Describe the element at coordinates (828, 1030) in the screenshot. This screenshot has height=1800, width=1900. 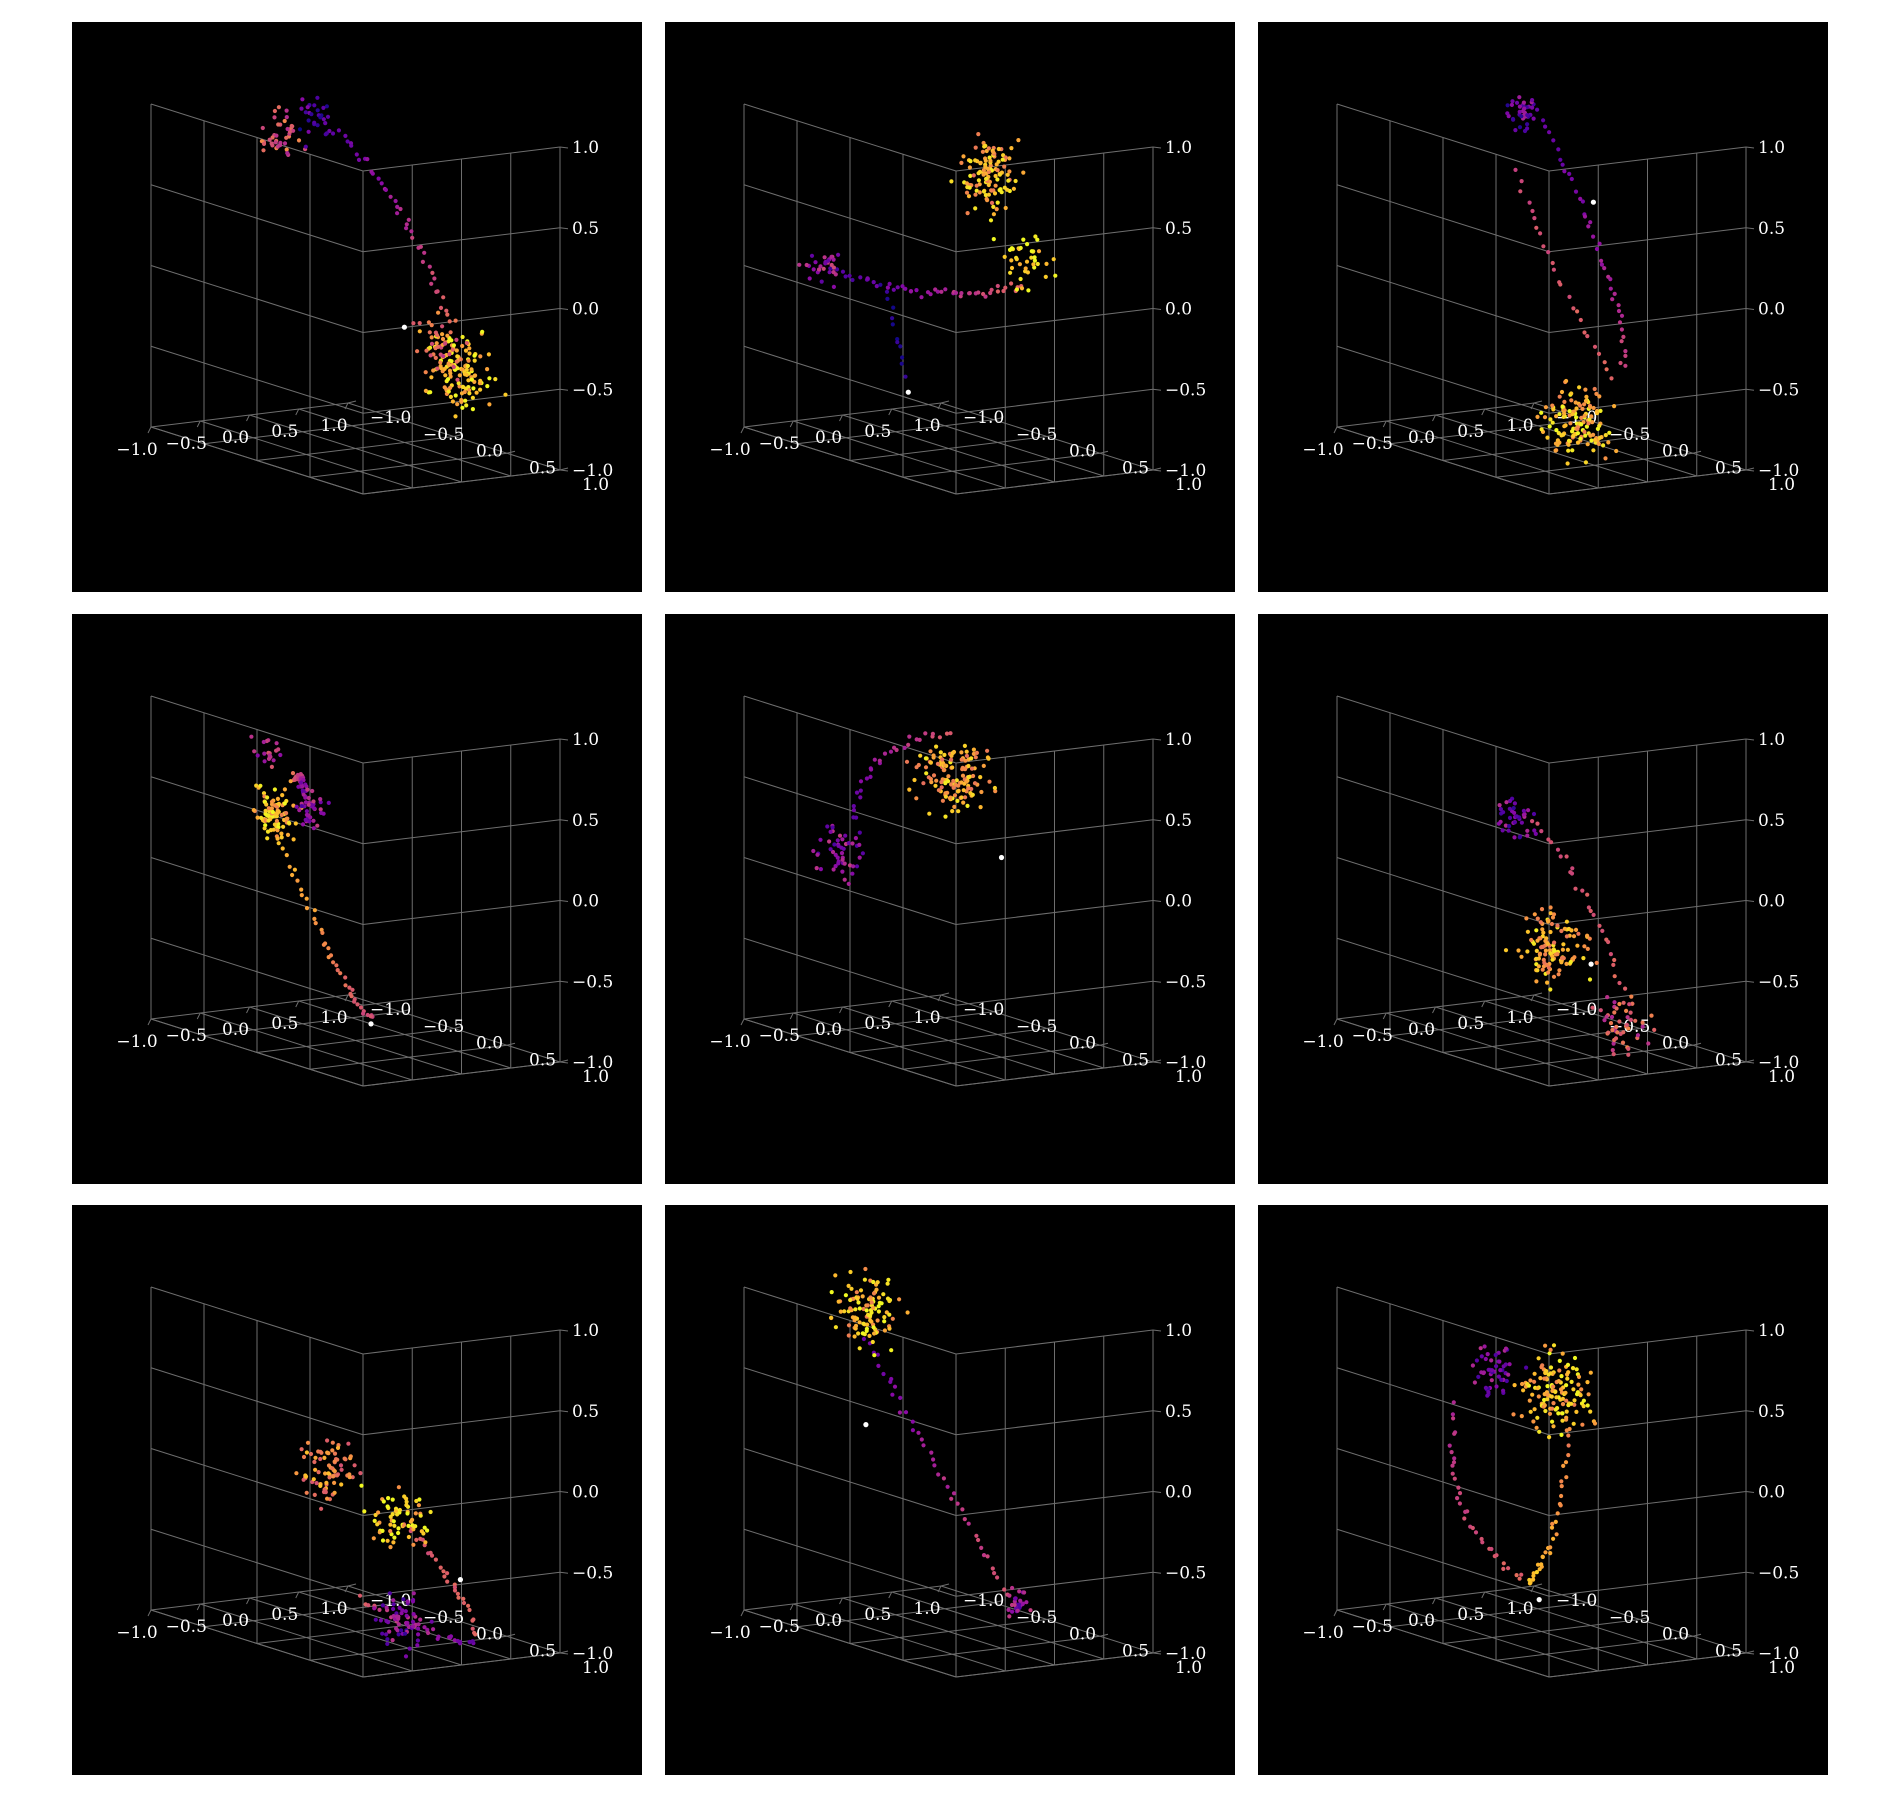
I see `x-tick-label: 0.0` at that location.